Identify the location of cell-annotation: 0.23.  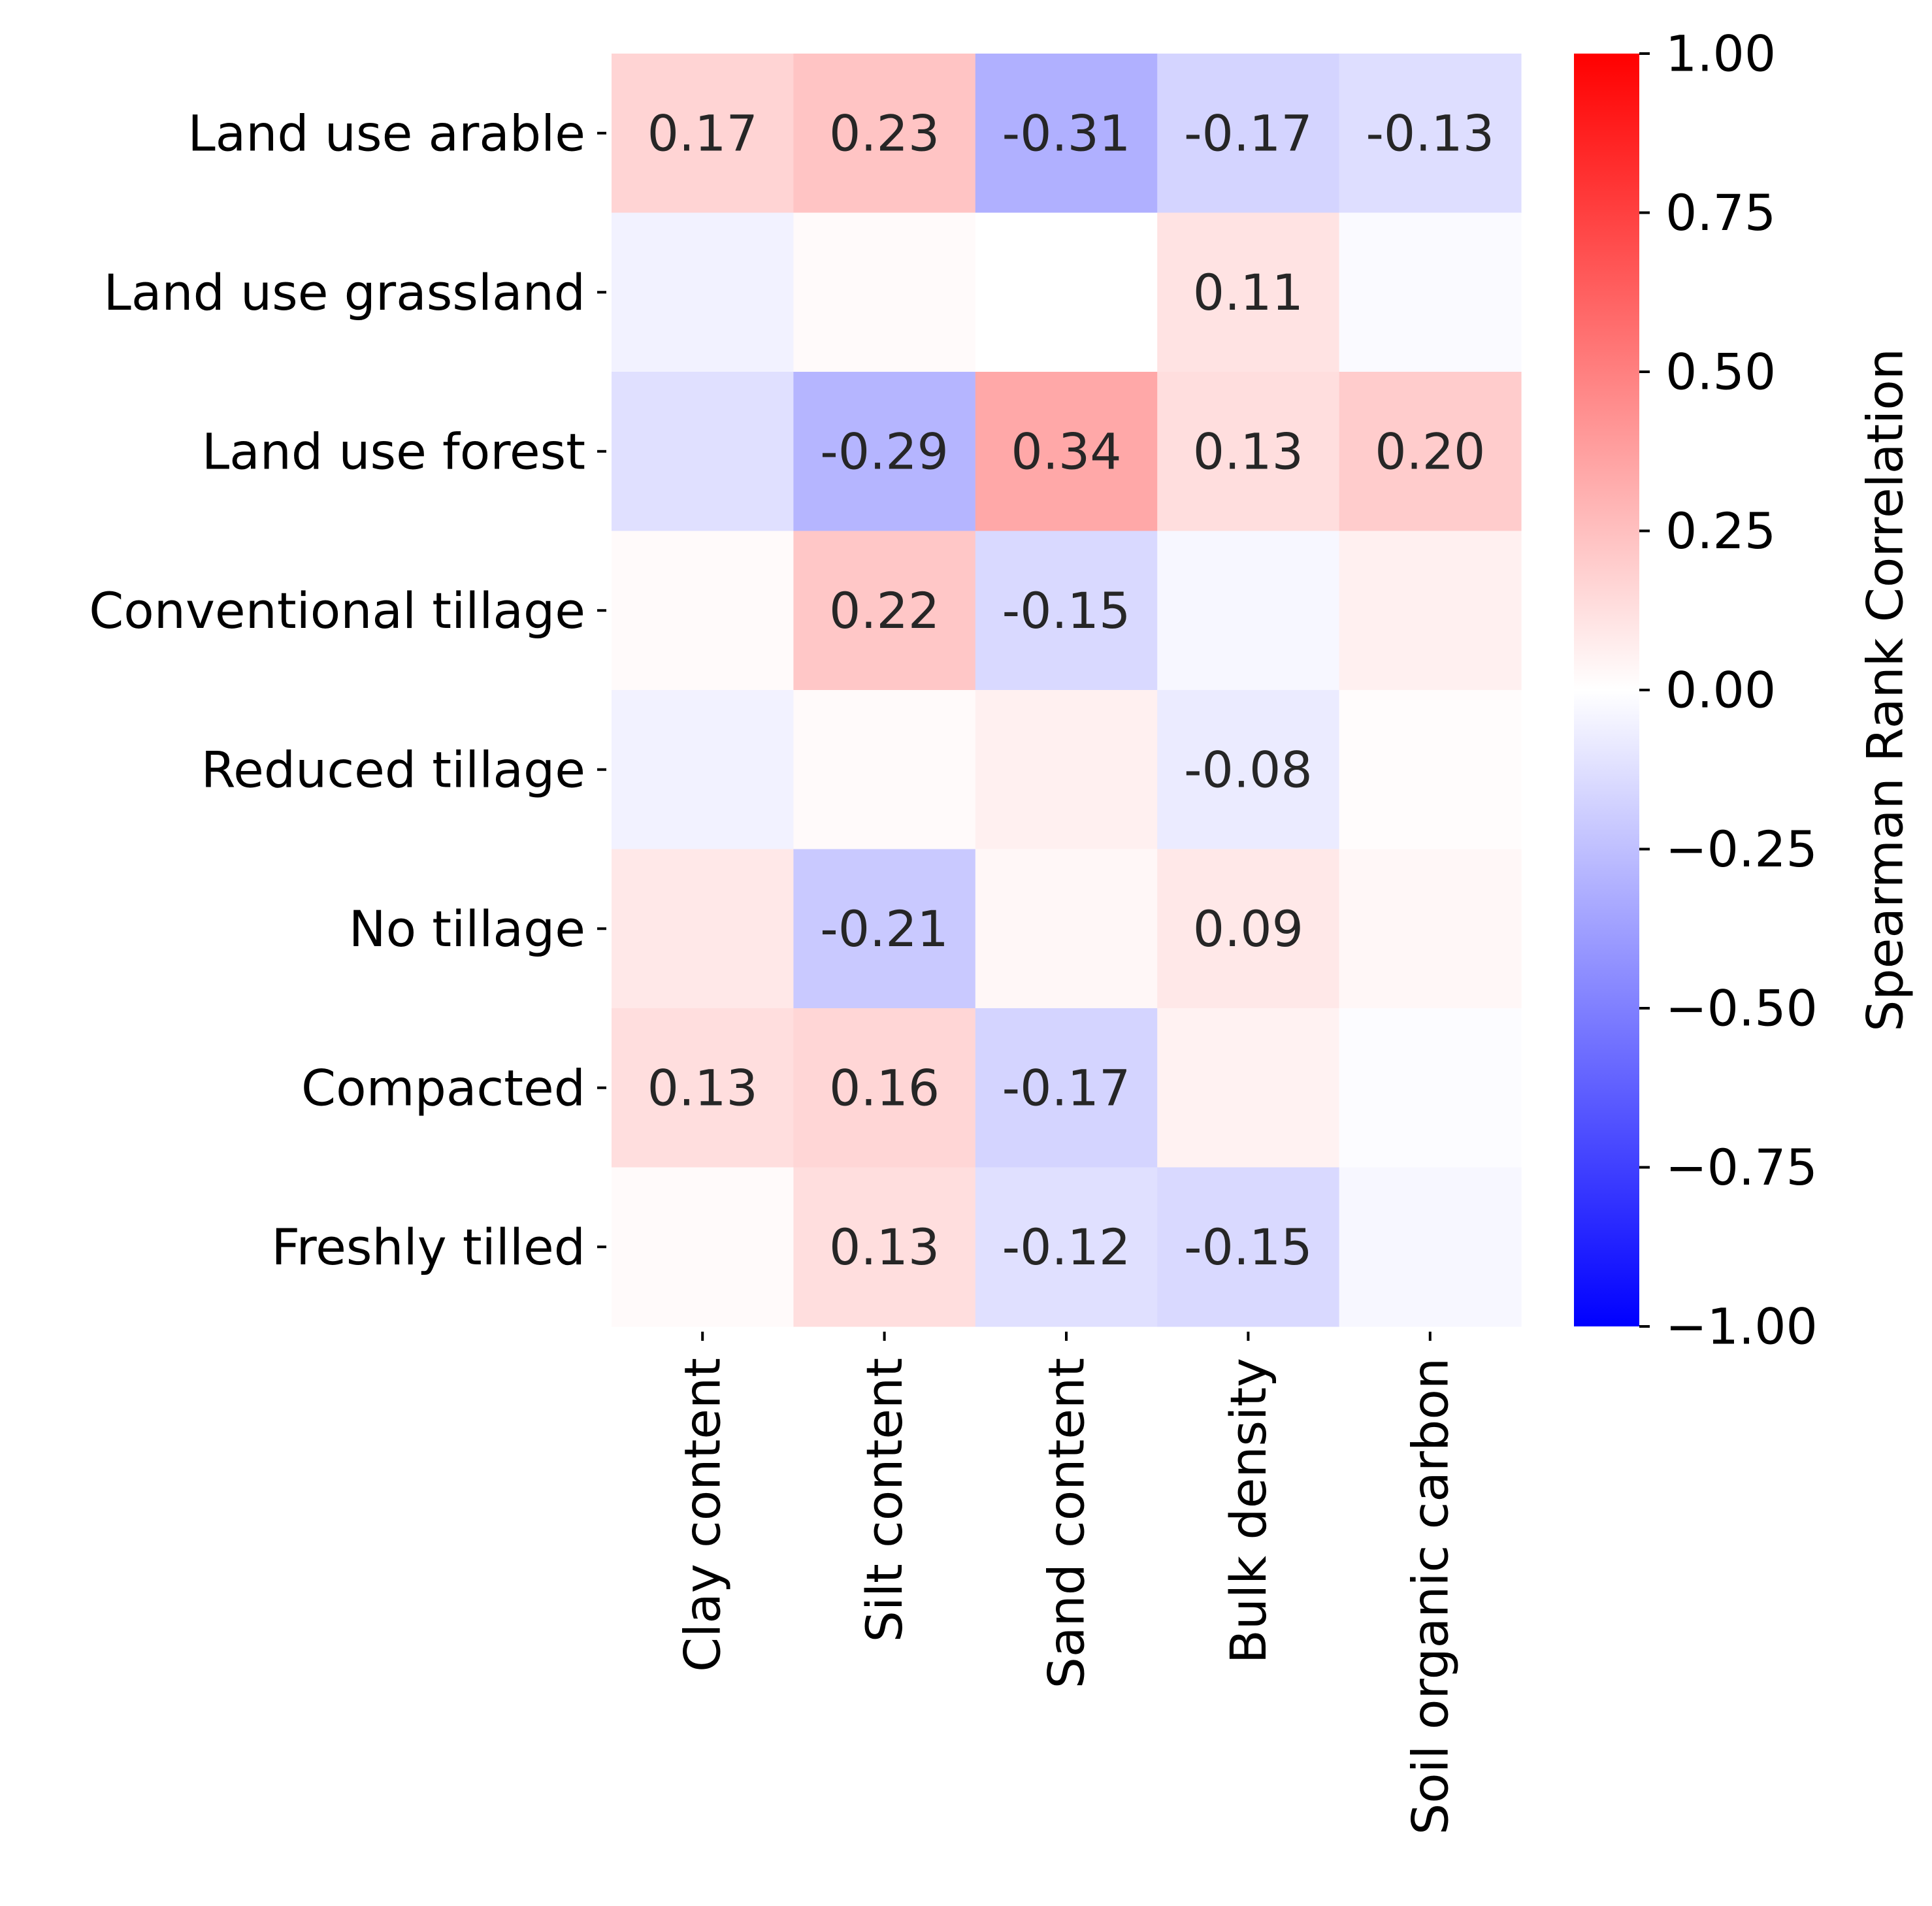
(884, 133).